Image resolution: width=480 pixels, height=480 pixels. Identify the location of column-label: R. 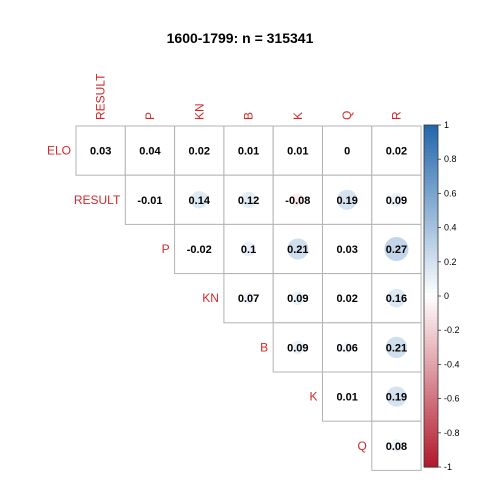
(396, 115).